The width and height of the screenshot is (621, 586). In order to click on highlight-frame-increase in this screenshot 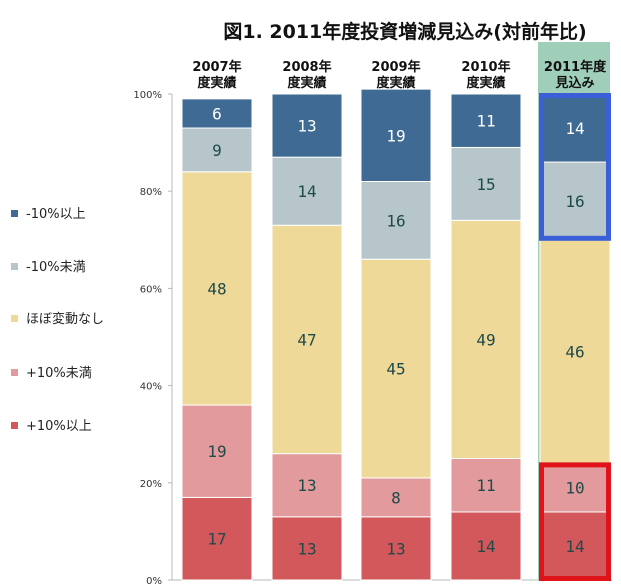, I will do `click(575, 521)`.